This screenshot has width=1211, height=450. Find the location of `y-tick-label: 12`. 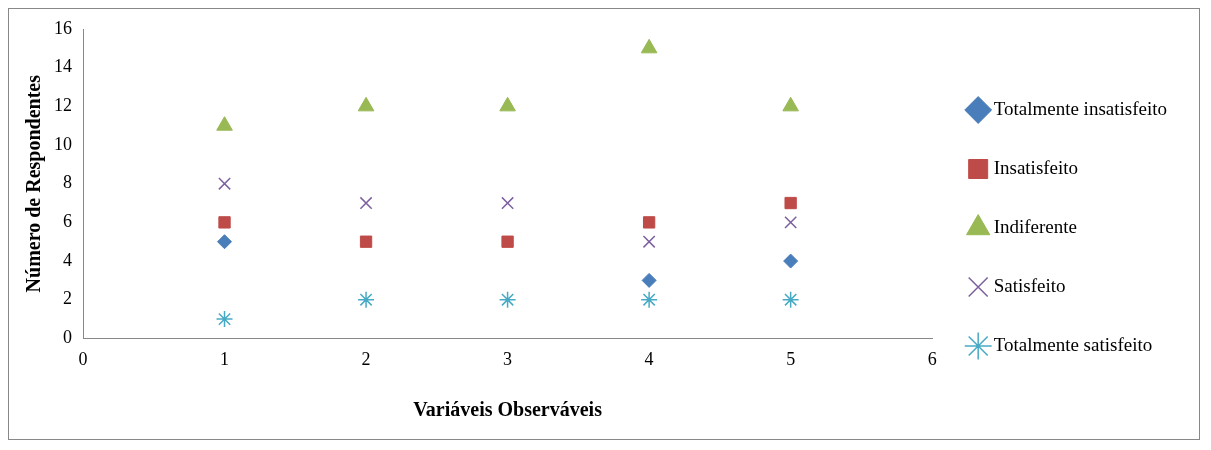

y-tick-label: 12 is located at coordinates (63, 105).